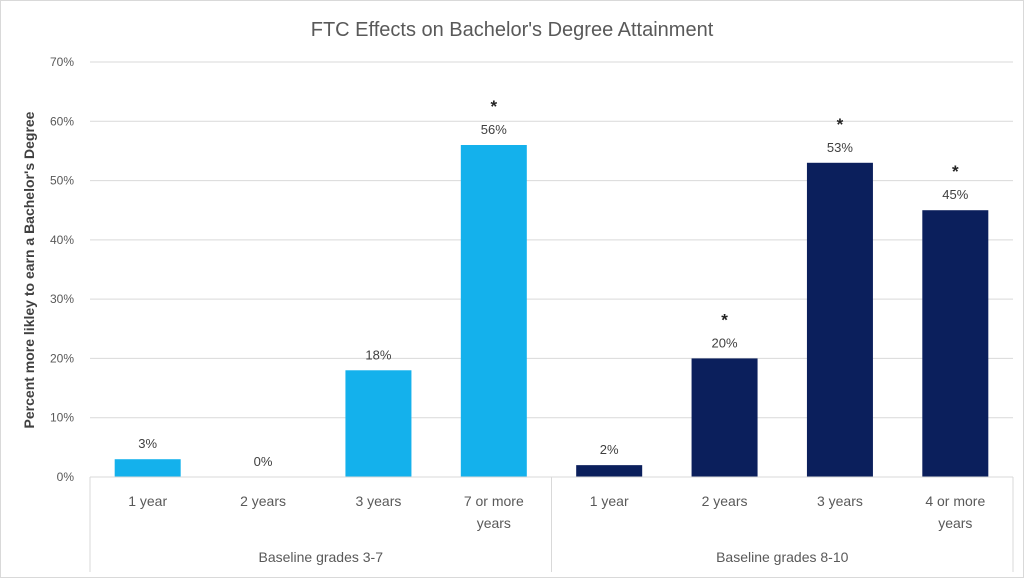 Image resolution: width=1024 pixels, height=578 pixels. I want to click on group-label: Baseline grades 8-10, so click(782, 557).